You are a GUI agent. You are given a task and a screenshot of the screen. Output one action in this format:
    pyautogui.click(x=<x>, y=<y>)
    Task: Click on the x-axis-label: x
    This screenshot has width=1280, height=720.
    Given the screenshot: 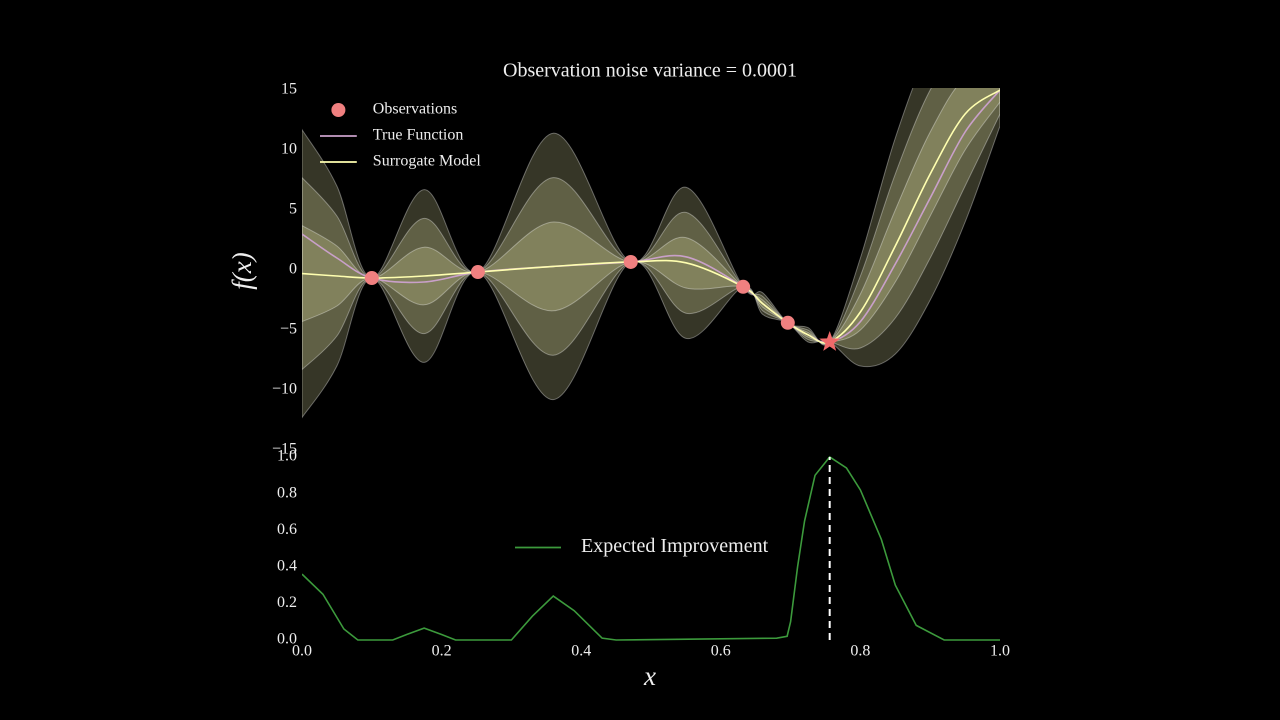 What is the action you would take?
    pyautogui.click(x=649, y=676)
    